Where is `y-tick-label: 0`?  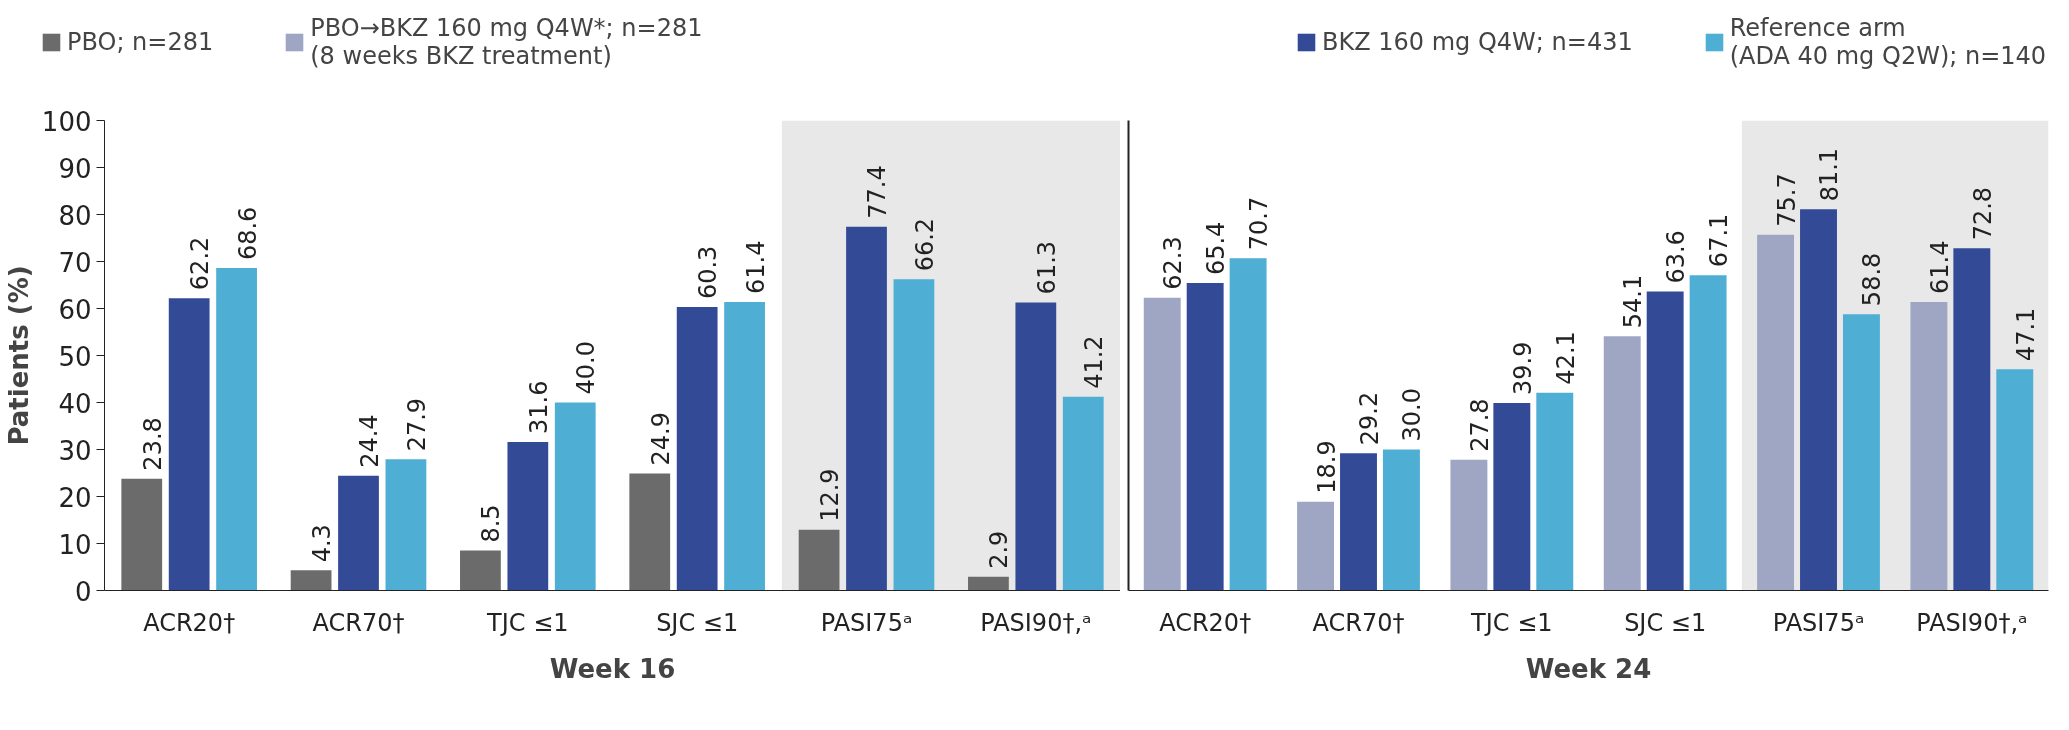
y-tick-label: 0 is located at coordinates (83, 591).